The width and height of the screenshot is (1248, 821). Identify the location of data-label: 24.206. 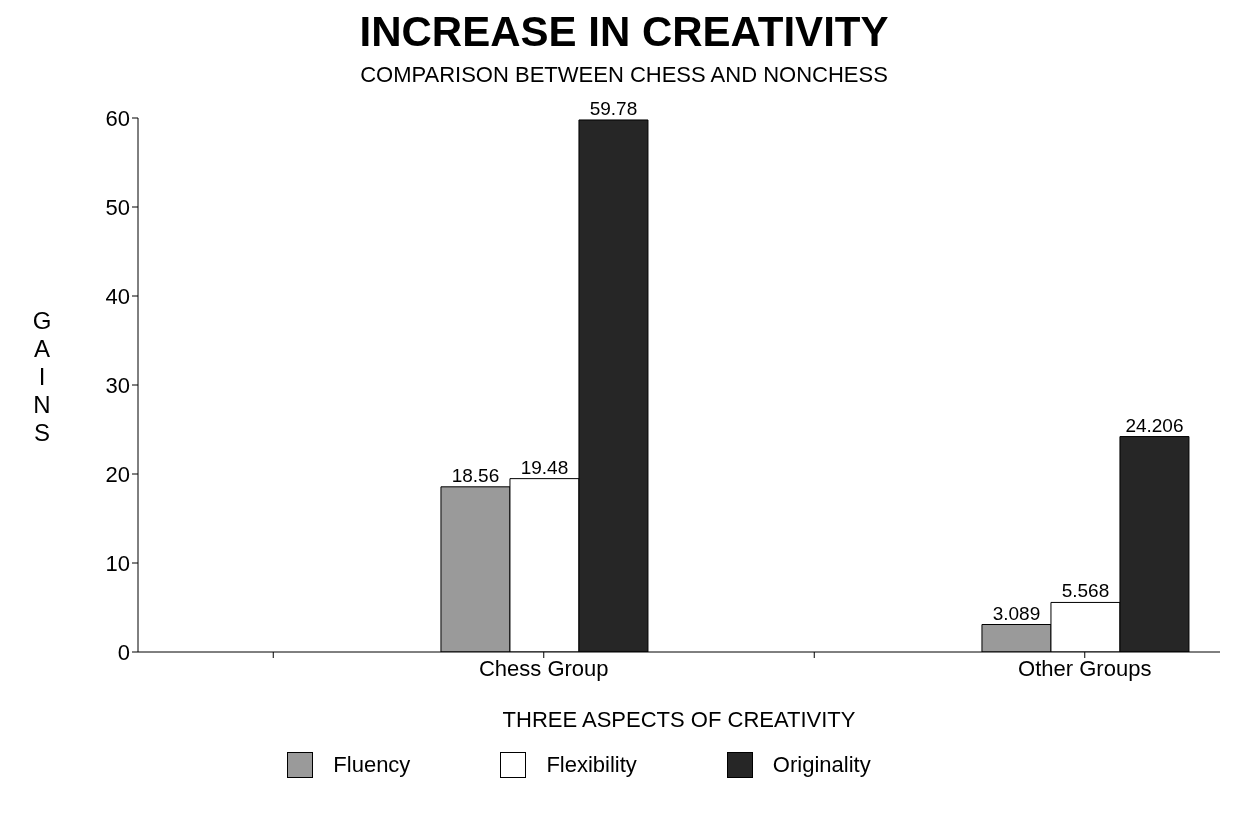
(1154, 425).